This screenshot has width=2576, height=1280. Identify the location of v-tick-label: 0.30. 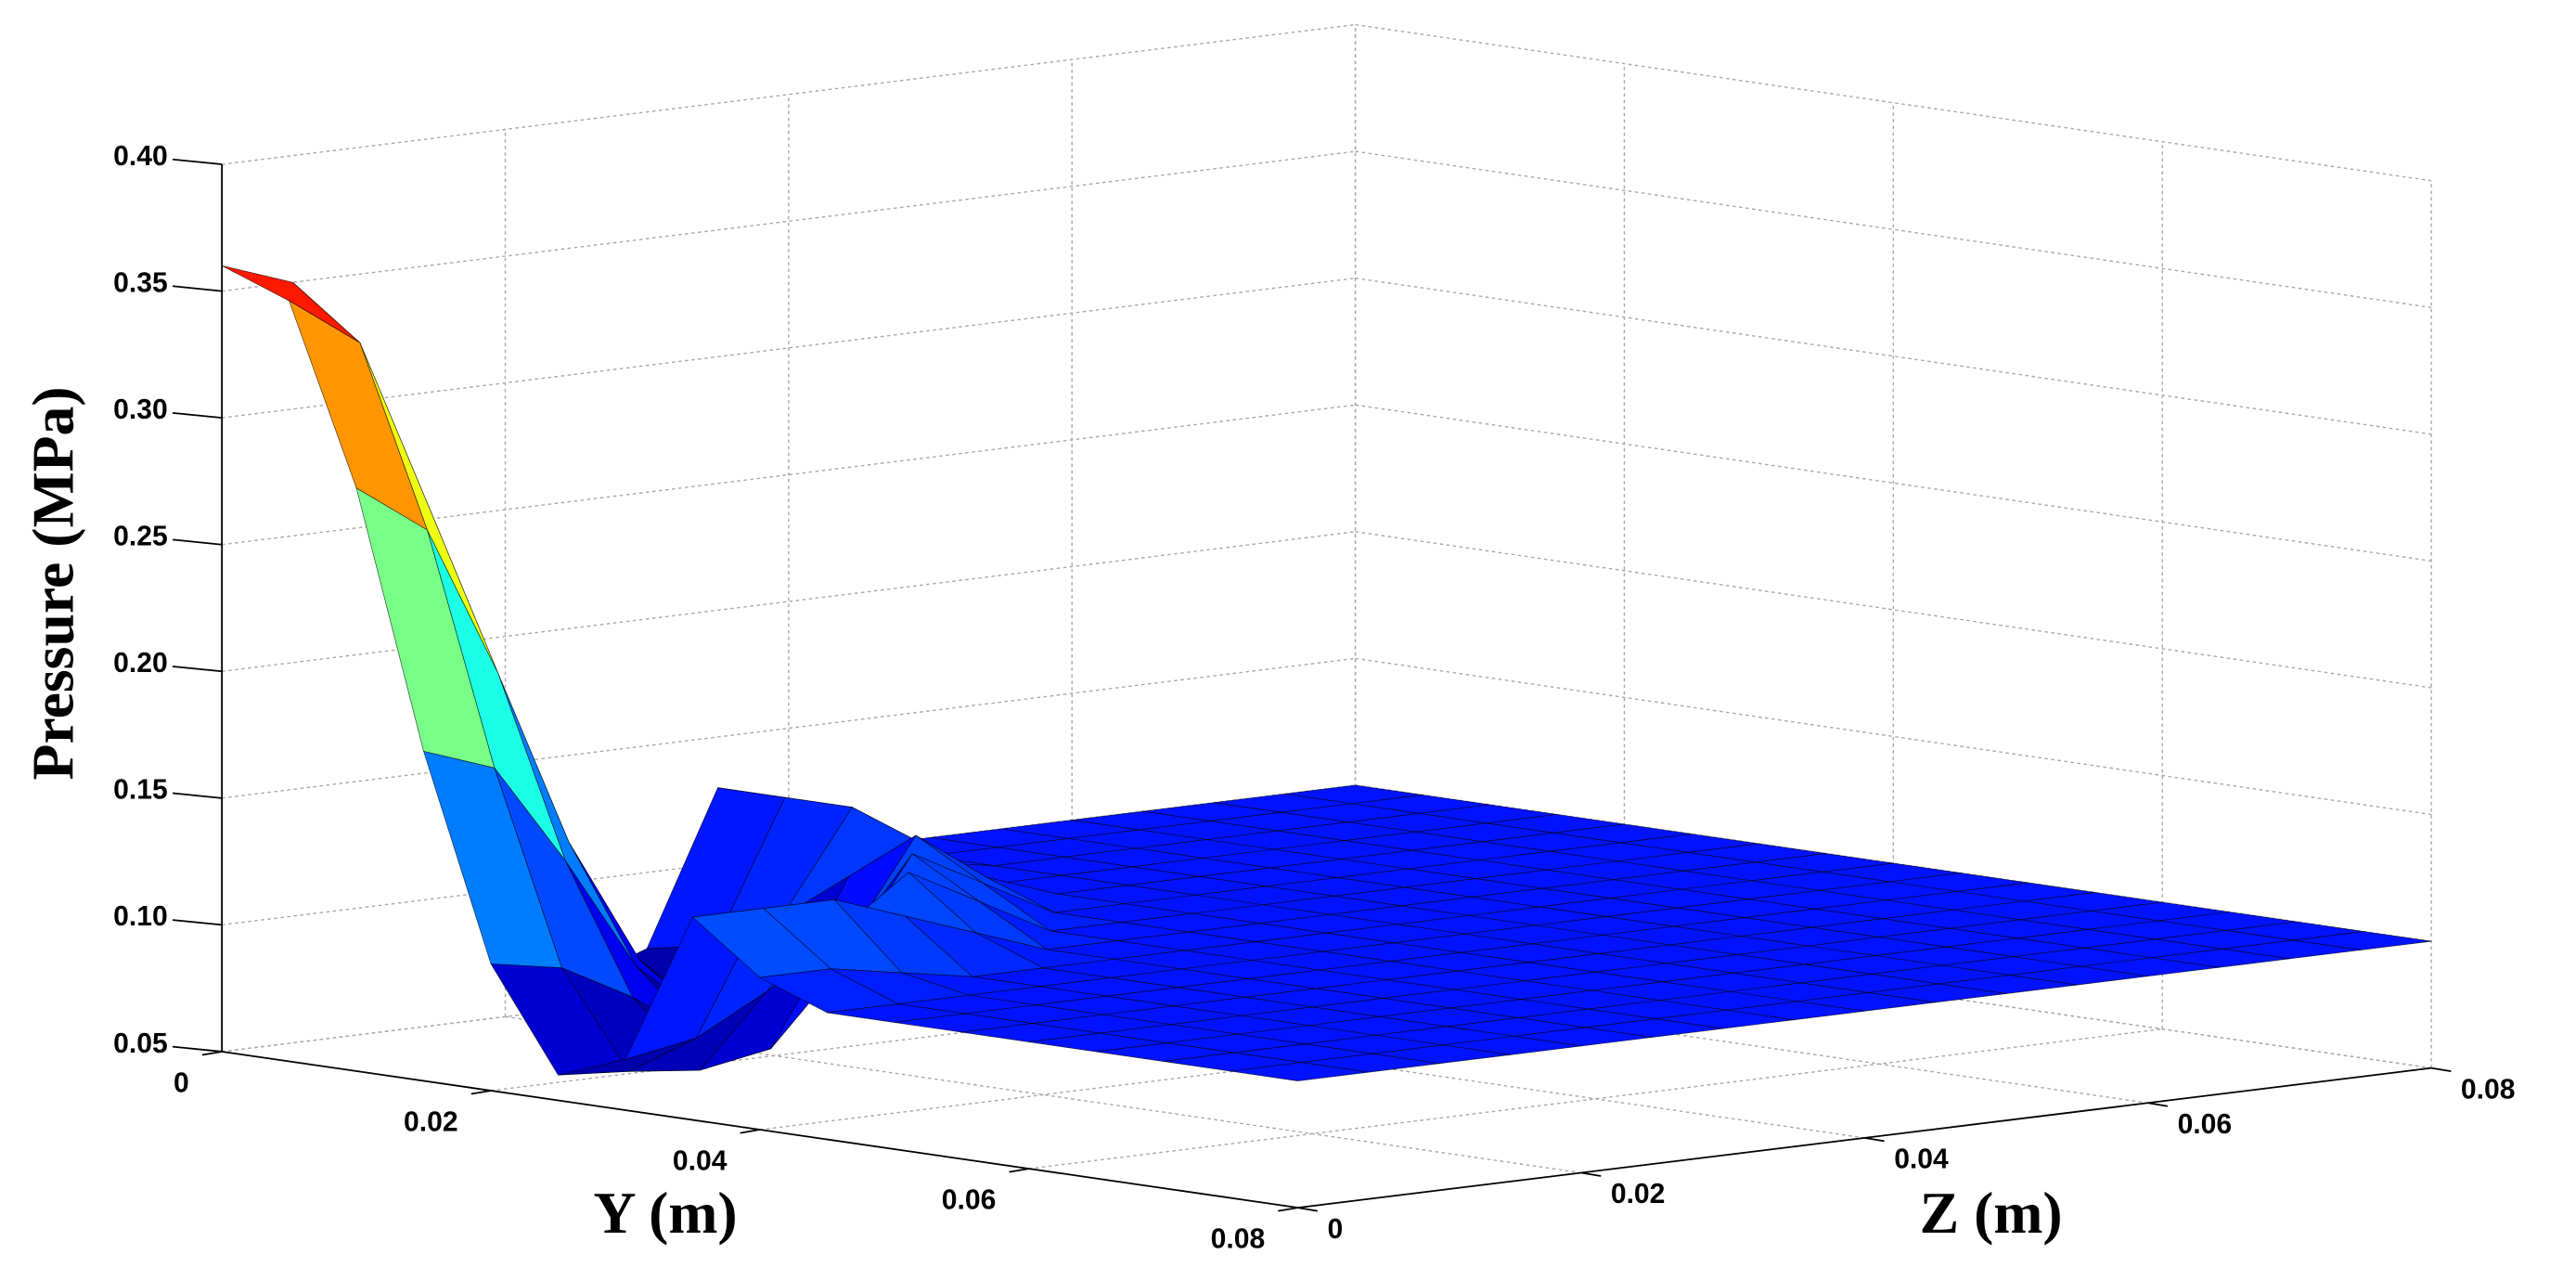
(140, 410).